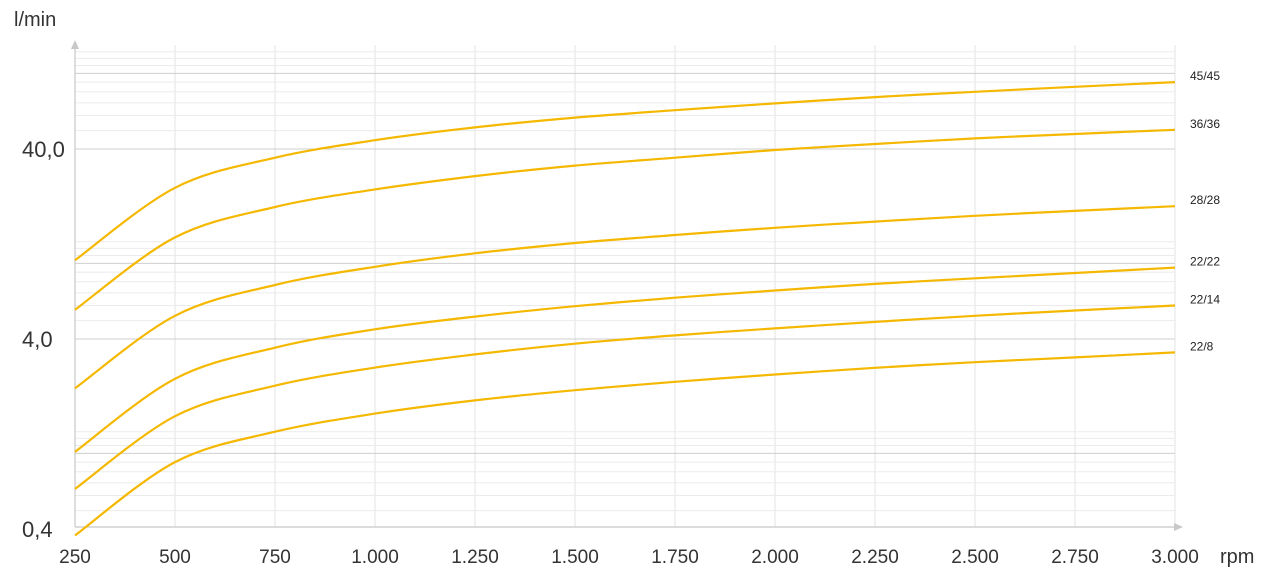 This screenshot has height=573, width=1273. I want to click on series-label-22-8: 22/8, so click(1202, 346).